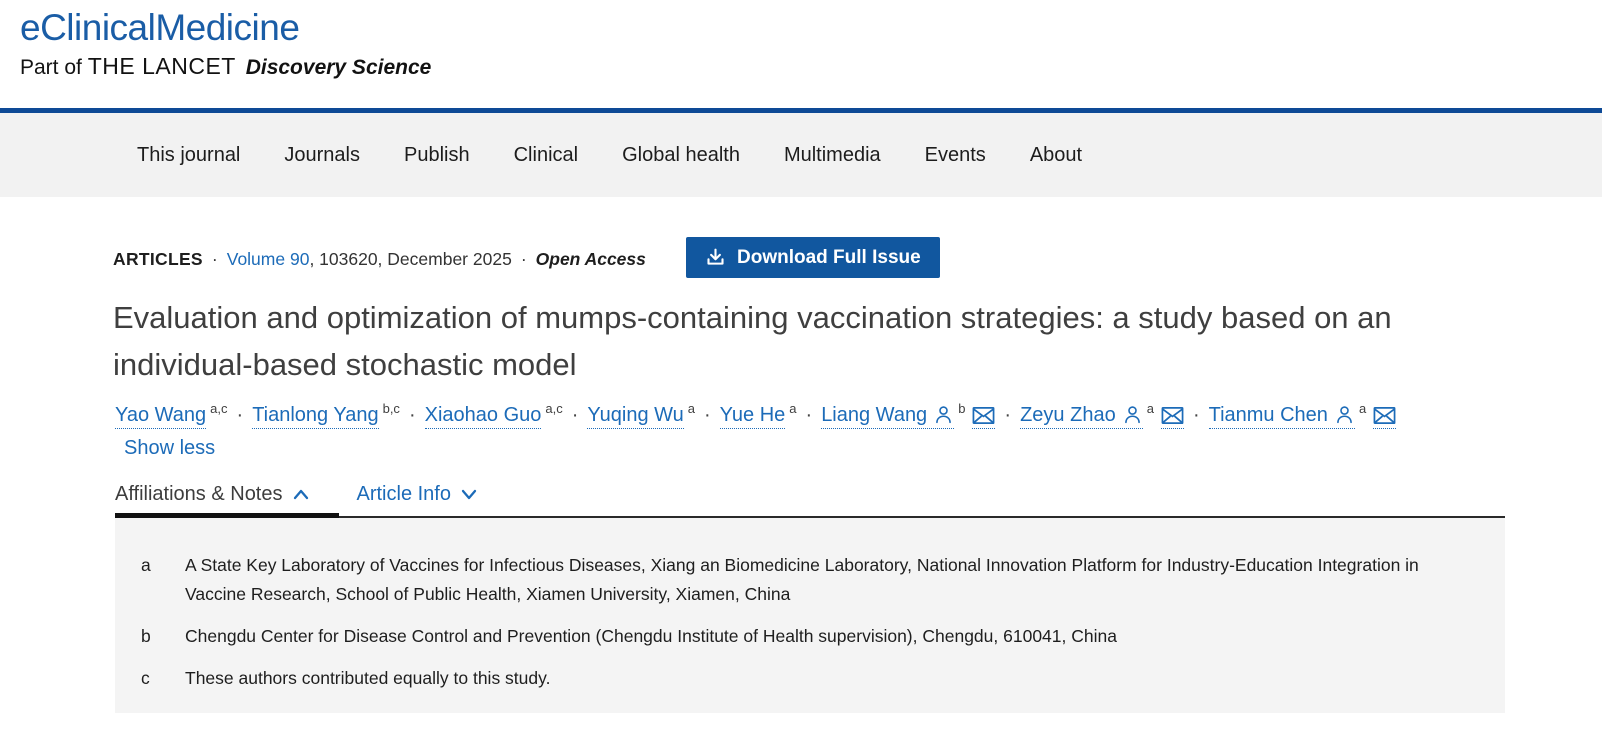 The width and height of the screenshot is (1602, 731). What do you see at coordinates (170, 448) in the screenshot?
I see `show-less-link: Show less` at bounding box center [170, 448].